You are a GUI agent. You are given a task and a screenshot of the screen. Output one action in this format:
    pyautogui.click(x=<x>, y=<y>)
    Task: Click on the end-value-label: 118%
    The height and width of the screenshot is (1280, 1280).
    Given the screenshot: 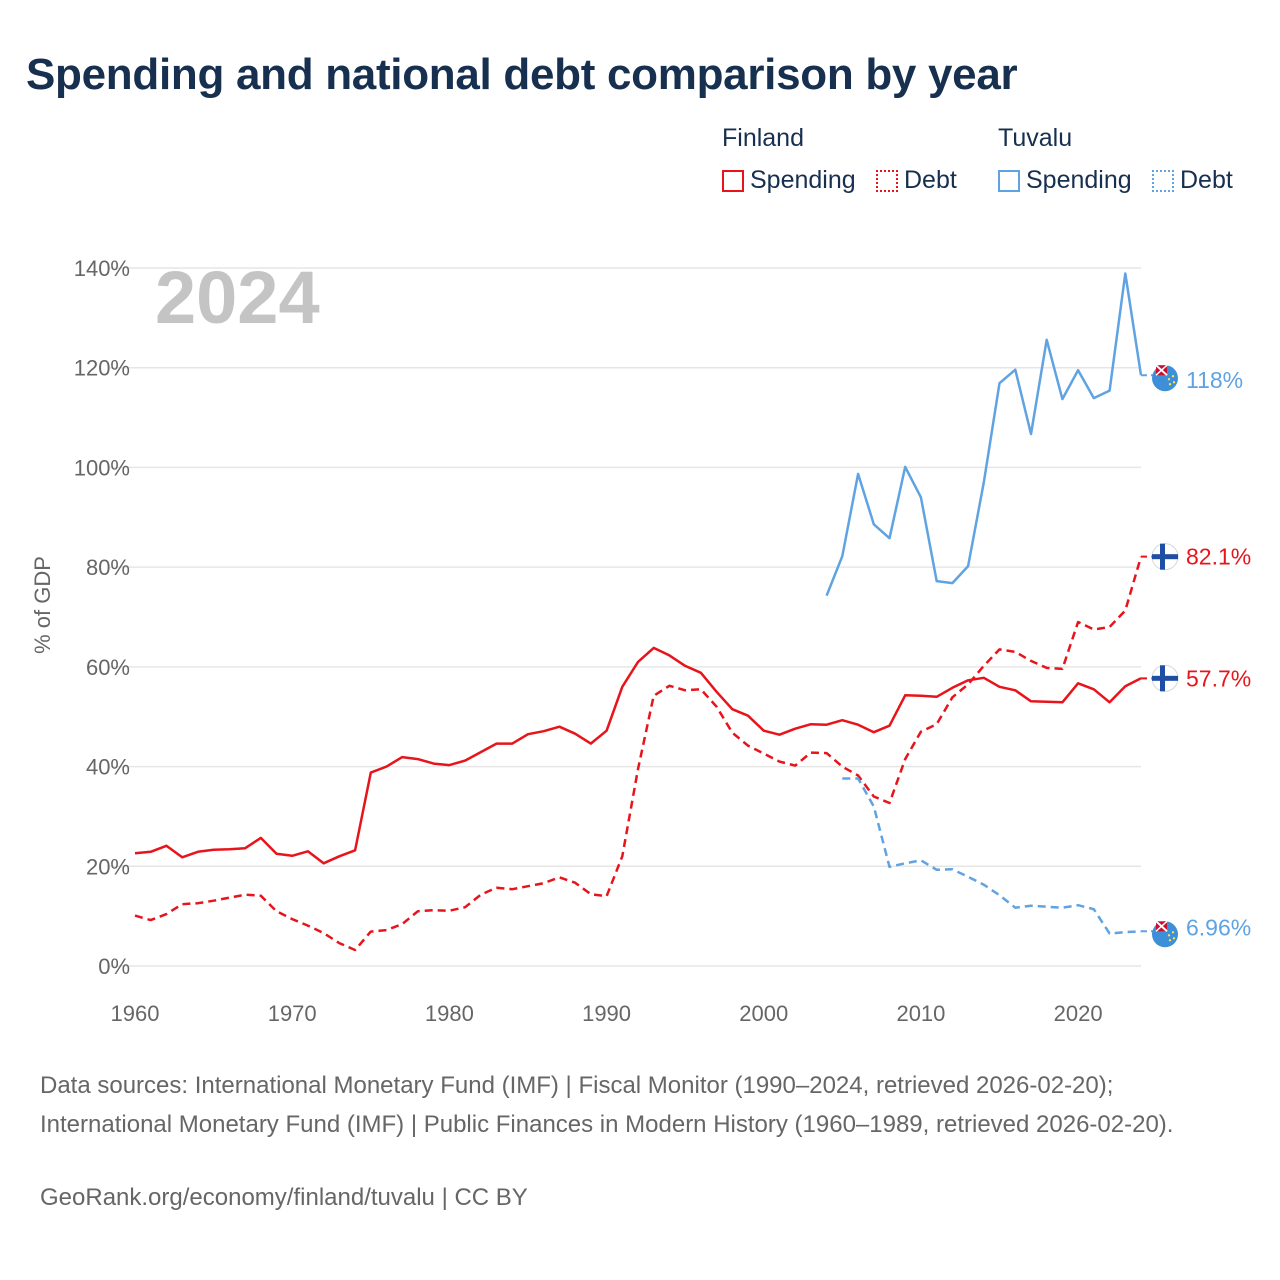 What is the action you would take?
    pyautogui.click(x=1214, y=380)
    